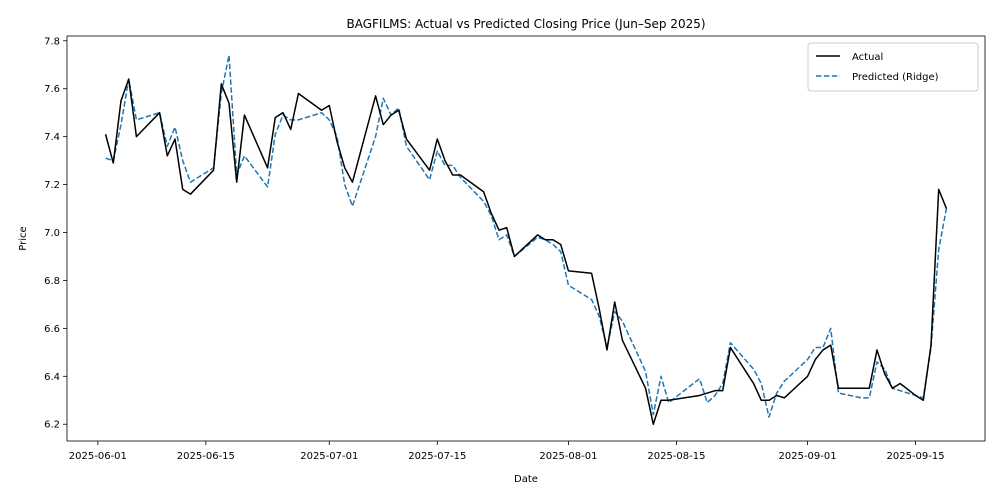 This screenshot has width=1000, height=500. Describe the element at coordinates (52, 185) in the screenshot. I see `y-tick-label: 7.2` at that location.